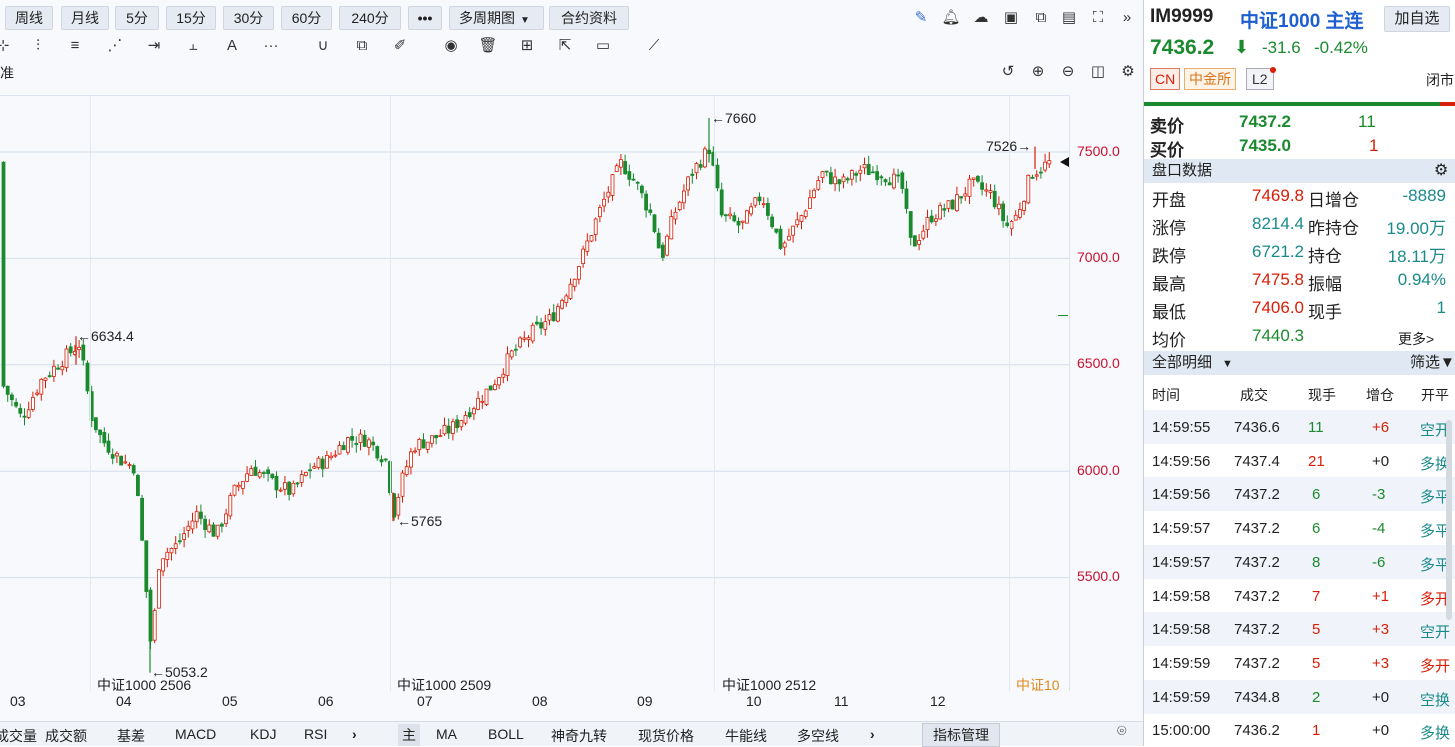 The height and width of the screenshot is (747, 1455). What do you see at coordinates (1011, 17) in the screenshot?
I see `camera-icon: ▣` at bounding box center [1011, 17].